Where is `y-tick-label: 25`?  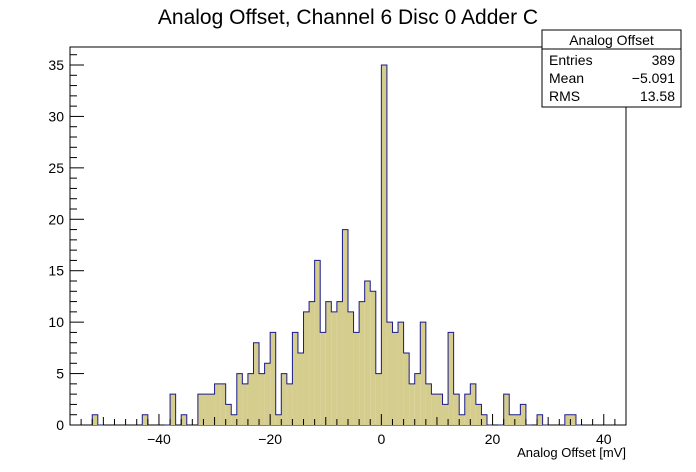
y-tick-label: 25 is located at coordinates (56, 168).